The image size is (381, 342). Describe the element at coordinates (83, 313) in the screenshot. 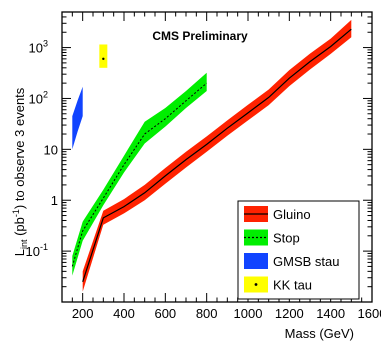

I see `x-tick-label: 200` at that location.